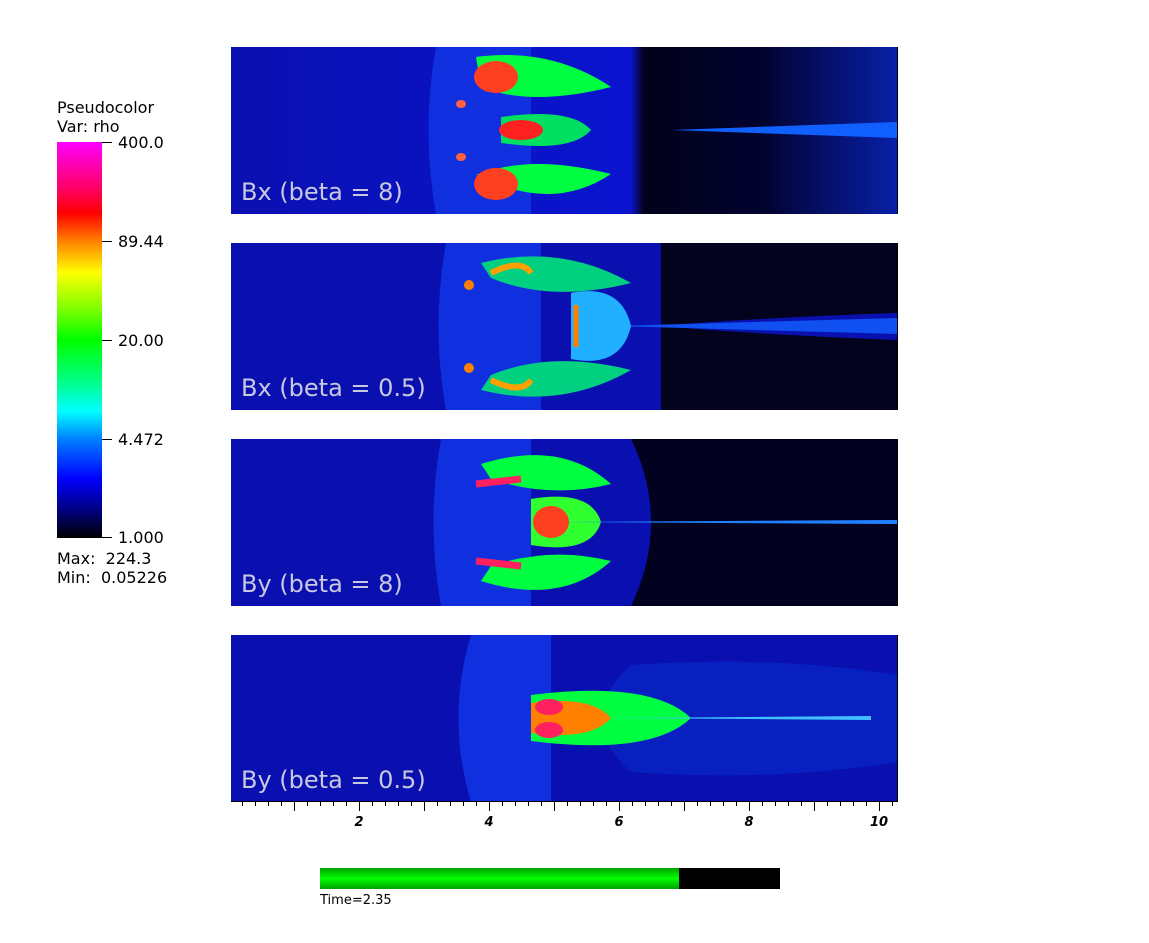 This screenshot has width=1149, height=943. What do you see at coordinates (564, 821) in the screenshot?
I see `x-axis: 2 4 6 8 10` at bounding box center [564, 821].